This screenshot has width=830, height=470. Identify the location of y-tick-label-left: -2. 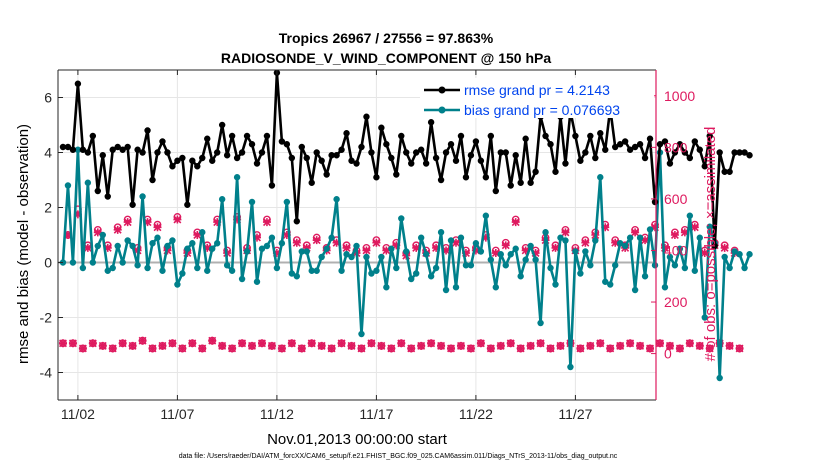
(46, 318).